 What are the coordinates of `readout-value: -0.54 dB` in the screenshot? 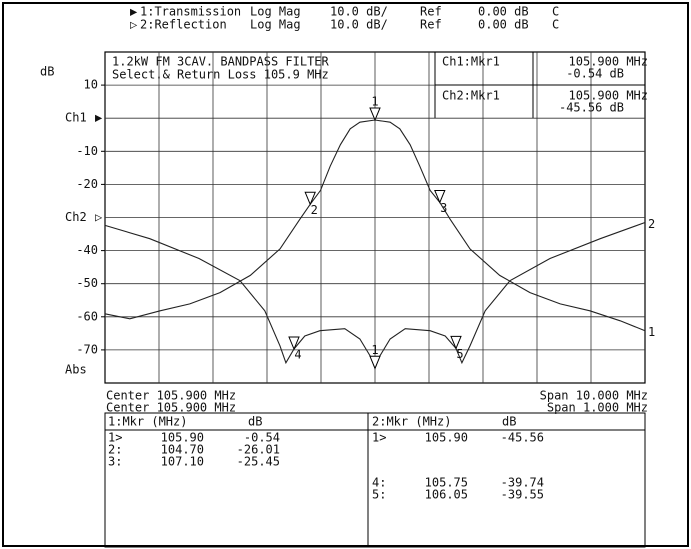 It's located at (595, 74).